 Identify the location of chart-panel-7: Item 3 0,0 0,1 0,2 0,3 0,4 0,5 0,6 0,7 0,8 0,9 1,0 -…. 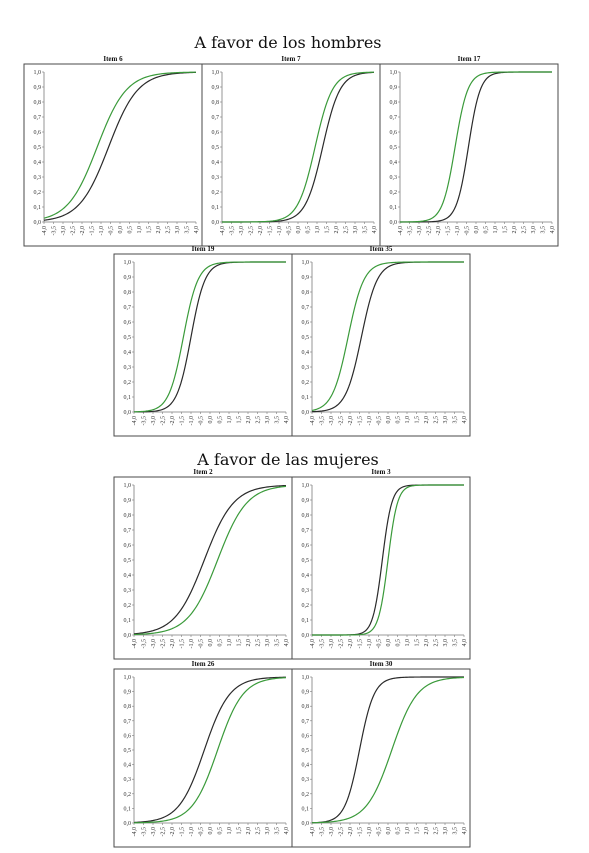
(381, 564).